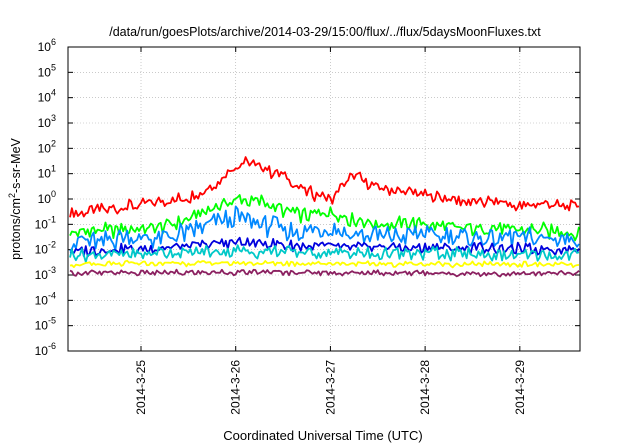  Describe the element at coordinates (47, 96) in the screenshot. I see `y-tick-label: 10⁴` at that location.